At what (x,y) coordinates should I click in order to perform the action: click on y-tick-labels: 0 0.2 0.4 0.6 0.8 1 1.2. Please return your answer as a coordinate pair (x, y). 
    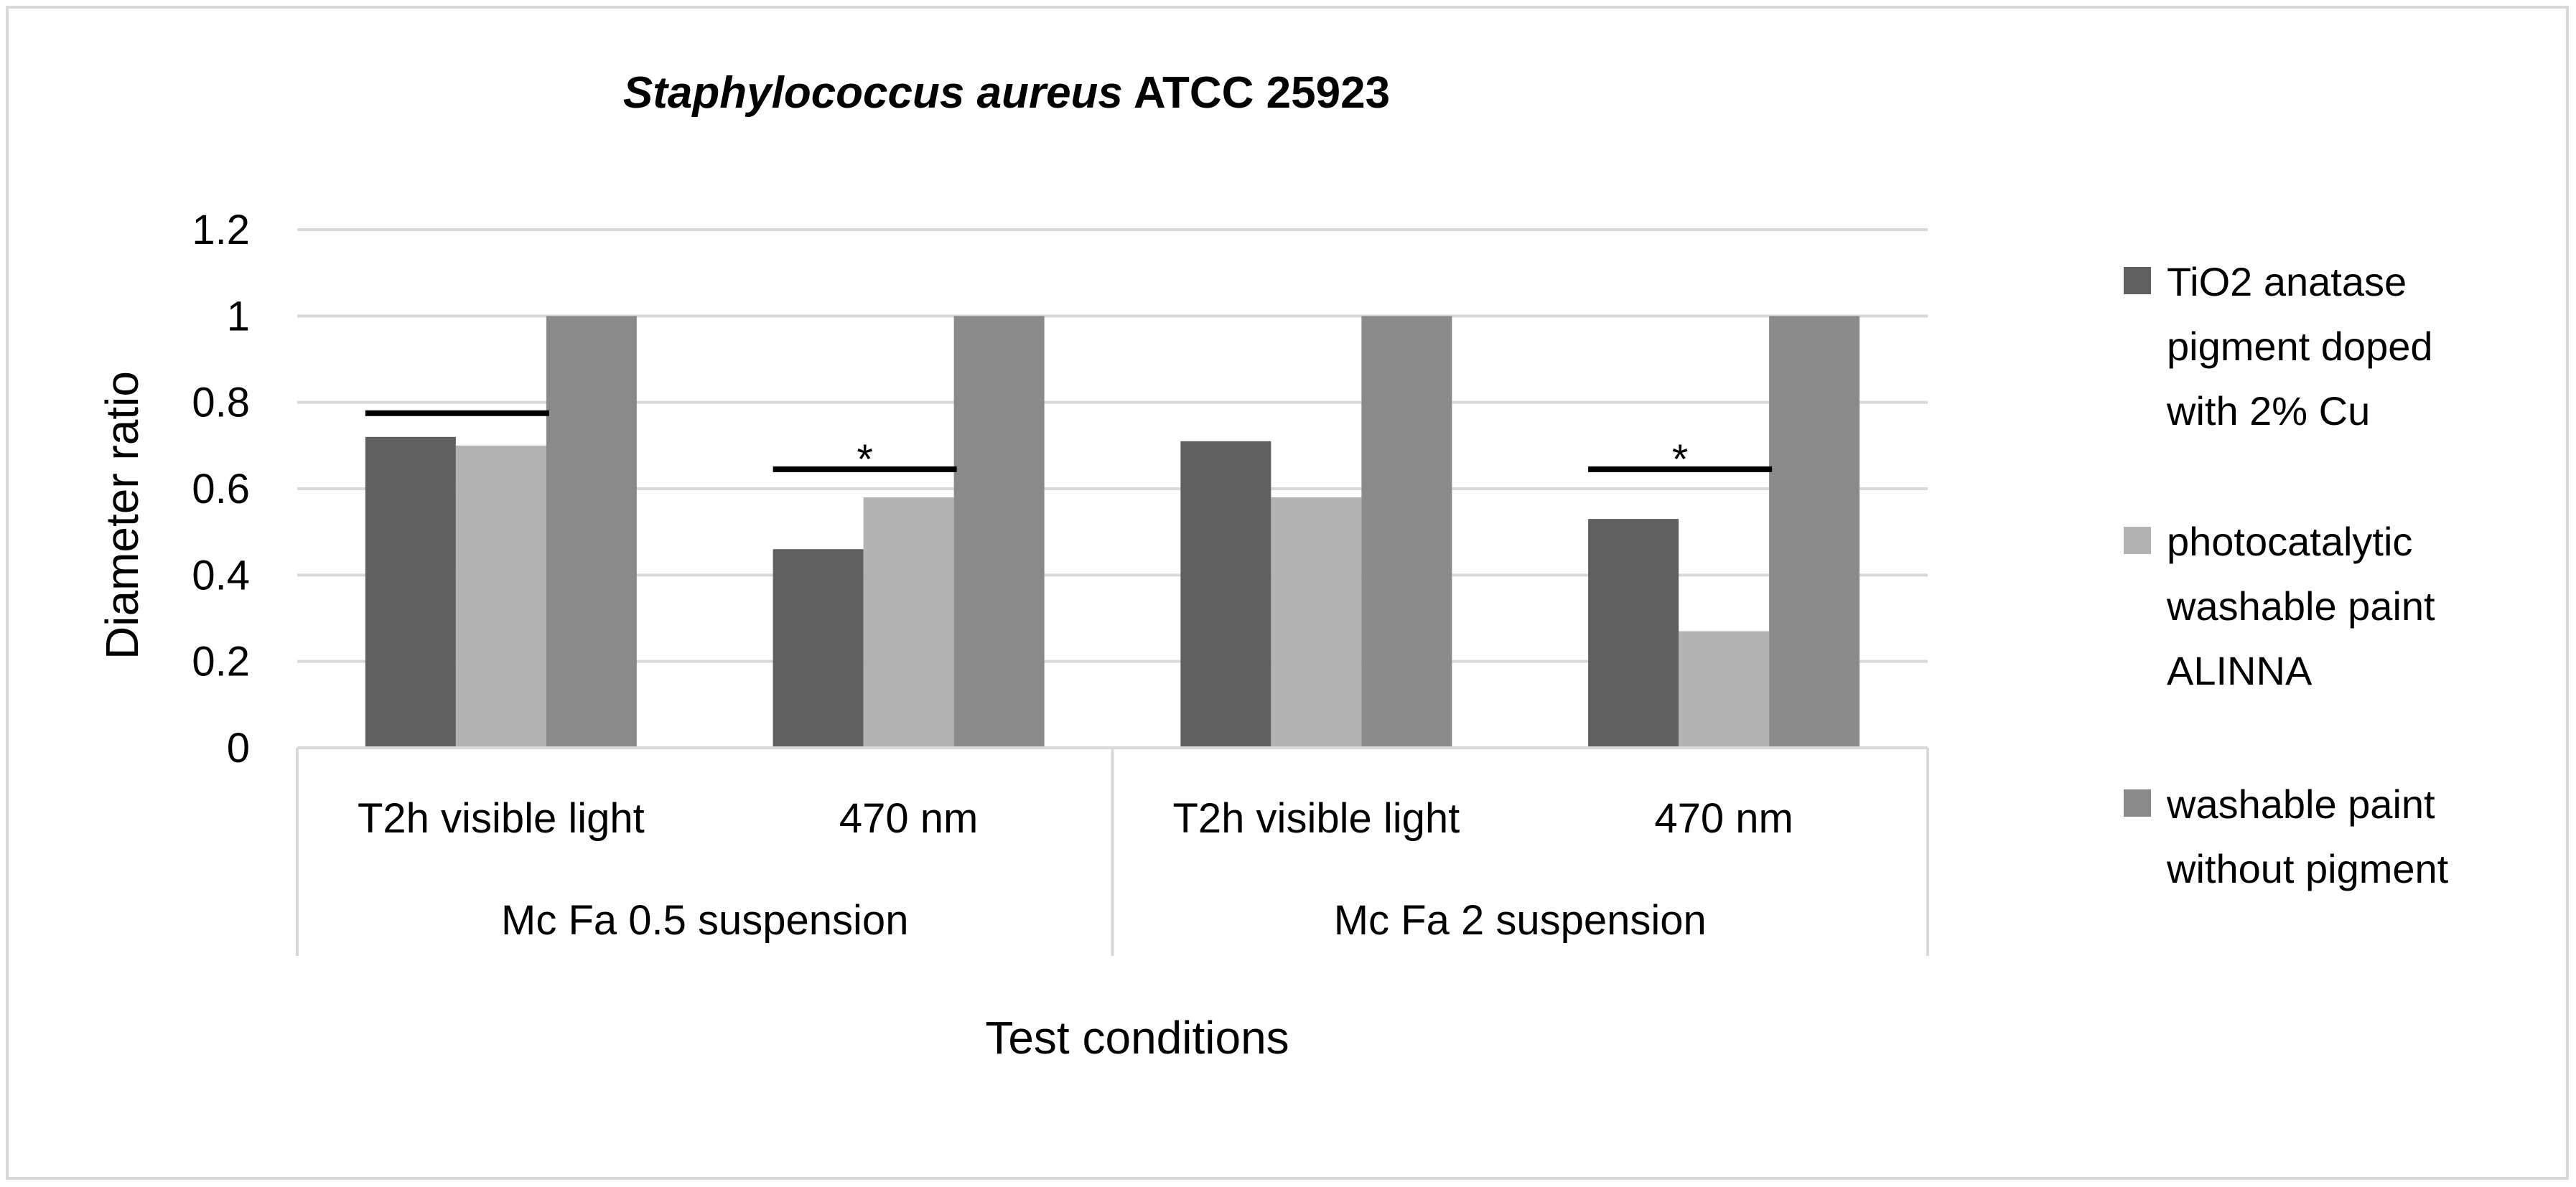
    Looking at the image, I should click on (221, 489).